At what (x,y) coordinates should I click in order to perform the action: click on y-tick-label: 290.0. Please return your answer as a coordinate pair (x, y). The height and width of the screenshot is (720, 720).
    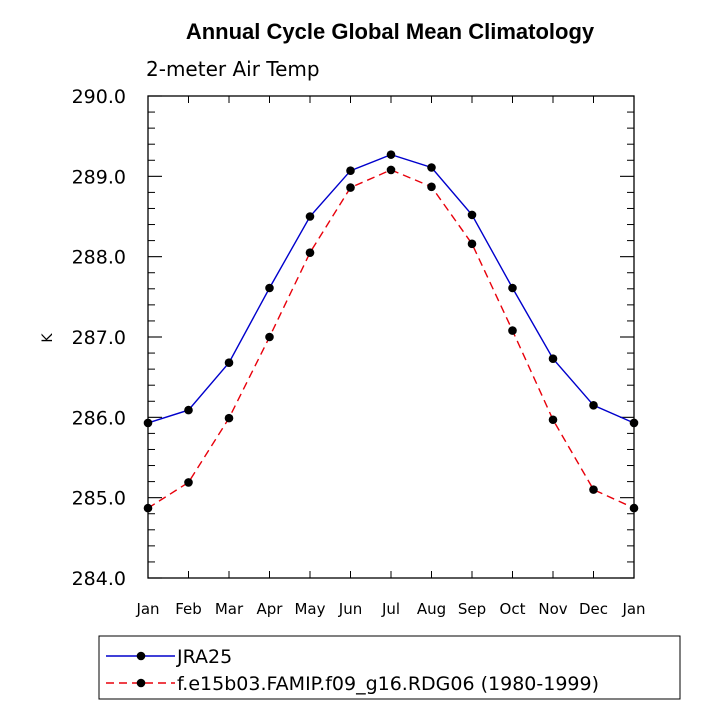
    Looking at the image, I should click on (99, 97).